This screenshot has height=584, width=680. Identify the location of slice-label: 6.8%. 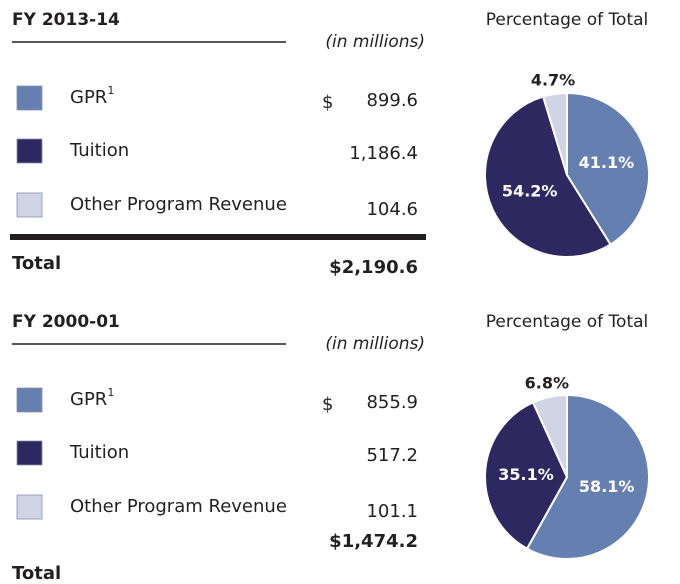
(547, 383).